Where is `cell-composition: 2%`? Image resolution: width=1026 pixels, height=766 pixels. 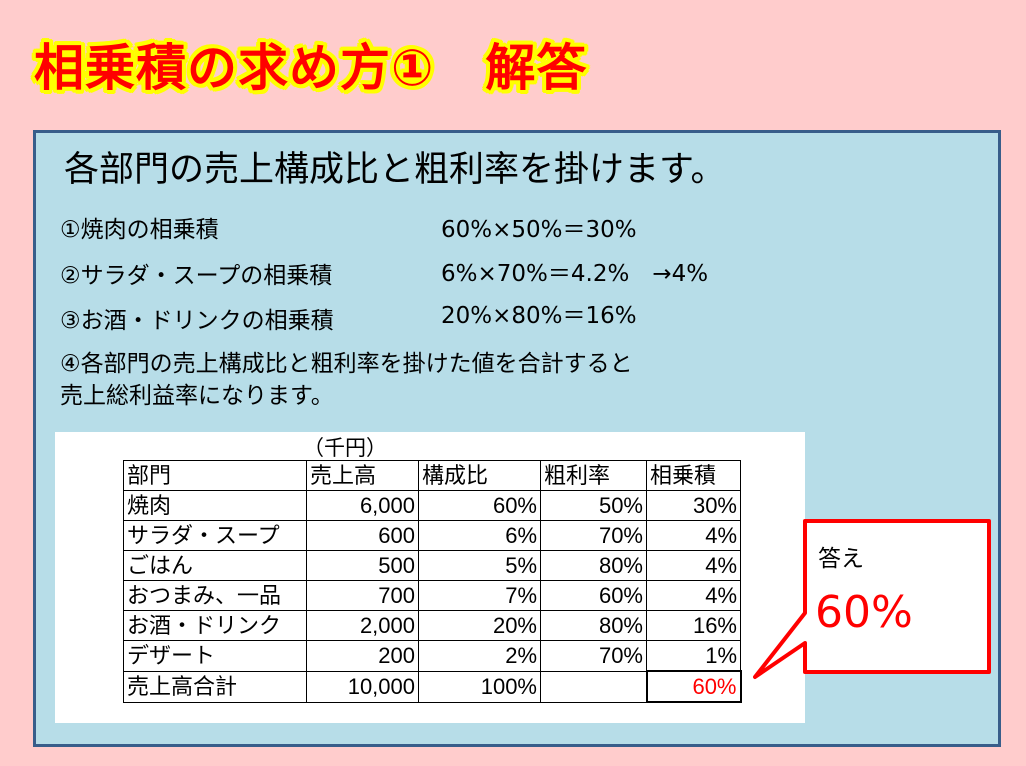
cell-composition: 2% is located at coordinates (479, 656).